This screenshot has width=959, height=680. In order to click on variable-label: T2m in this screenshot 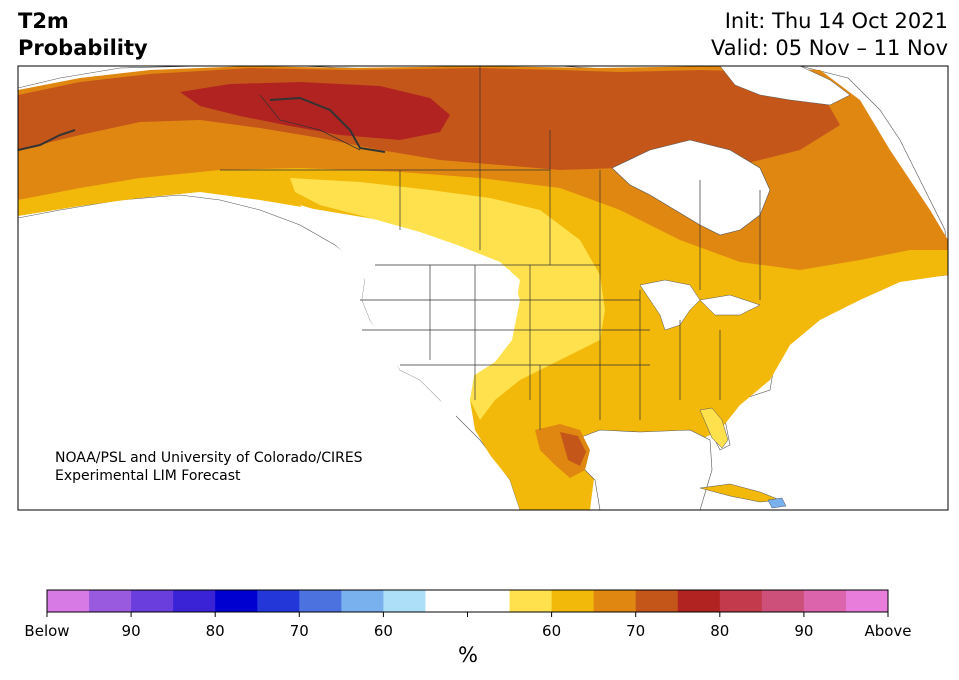, I will do `click(43, 21)`.